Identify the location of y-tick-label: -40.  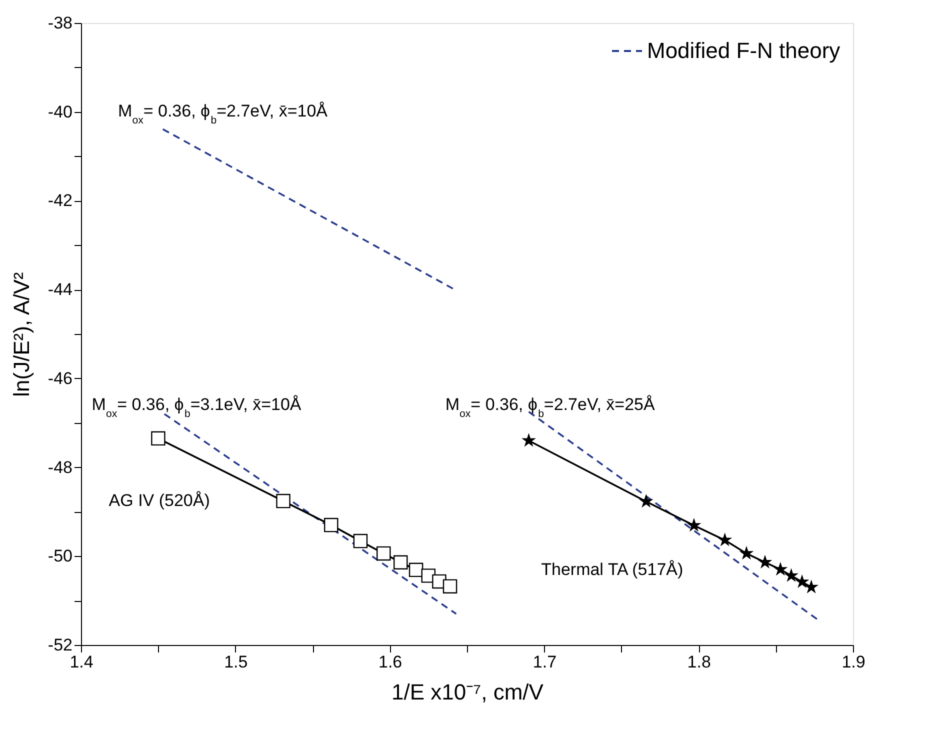
(60, 112).